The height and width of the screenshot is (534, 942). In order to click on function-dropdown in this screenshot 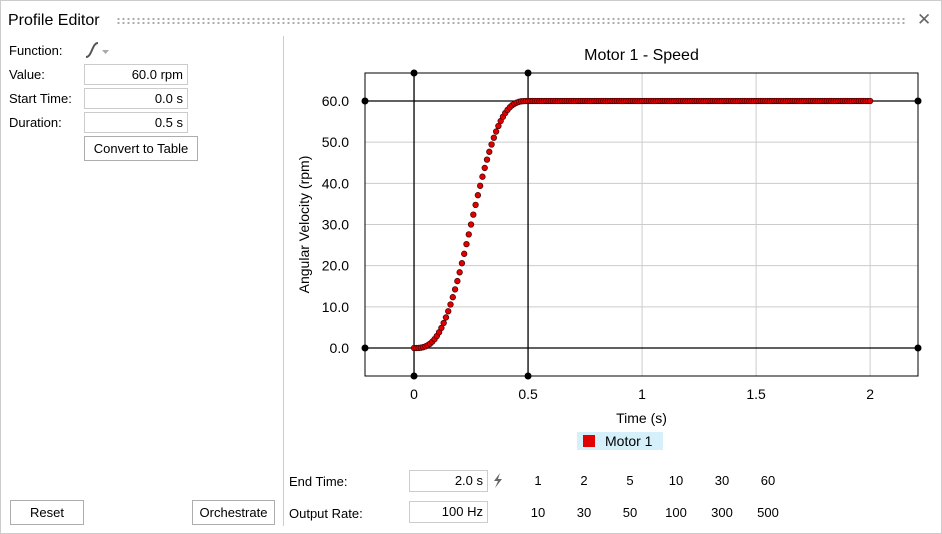, I will do `click(99, 50)`.